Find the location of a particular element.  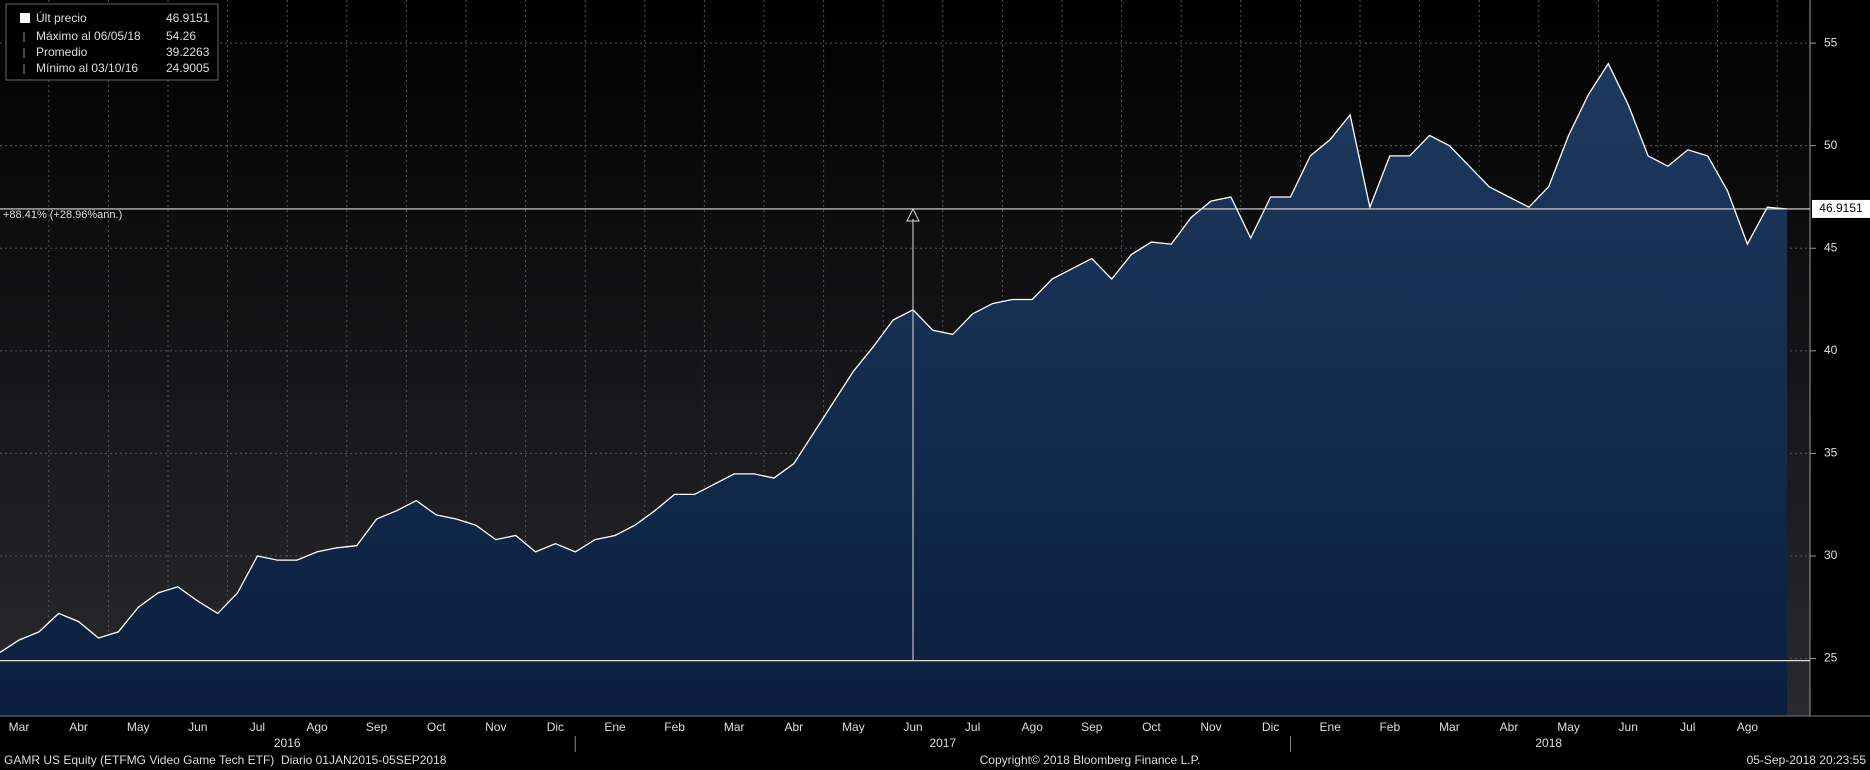

year-label: 2017 is located at coordinates (942, 743).